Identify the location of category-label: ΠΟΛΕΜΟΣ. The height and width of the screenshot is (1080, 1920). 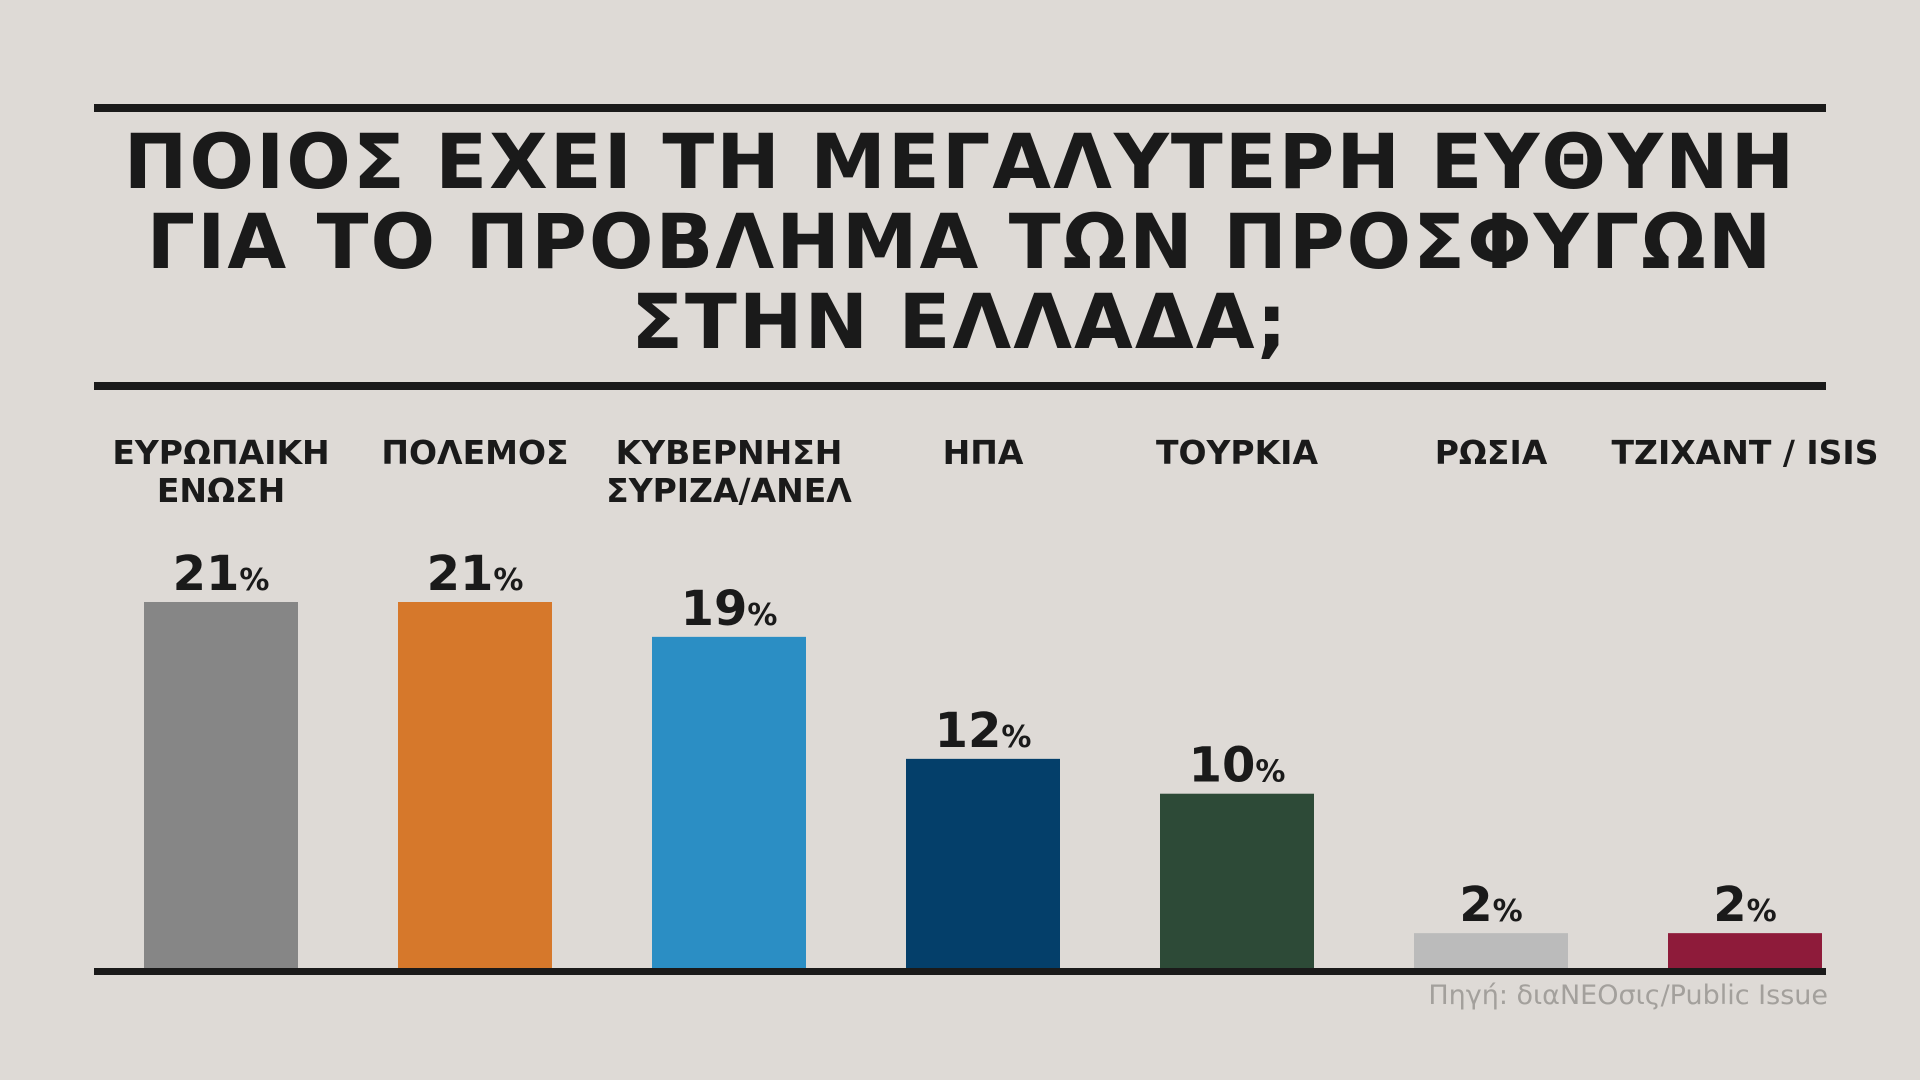
(474, 452).